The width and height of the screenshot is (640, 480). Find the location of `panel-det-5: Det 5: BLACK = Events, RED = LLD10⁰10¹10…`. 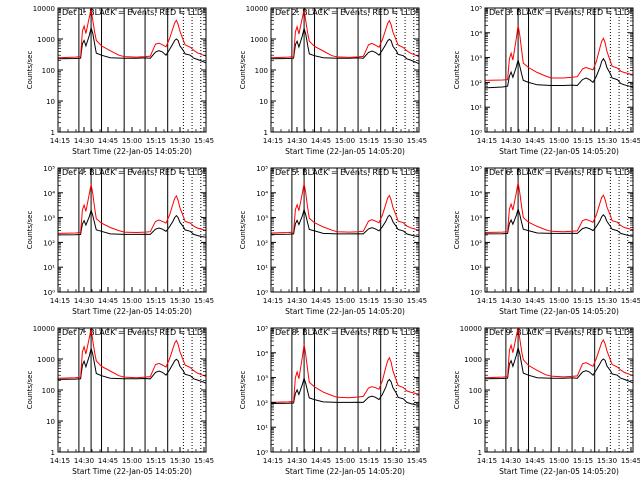

panel-det-5: Det 5: BLACK = Events, RED = LLD10⁰10¹10… is located at coordinates (333, 240).